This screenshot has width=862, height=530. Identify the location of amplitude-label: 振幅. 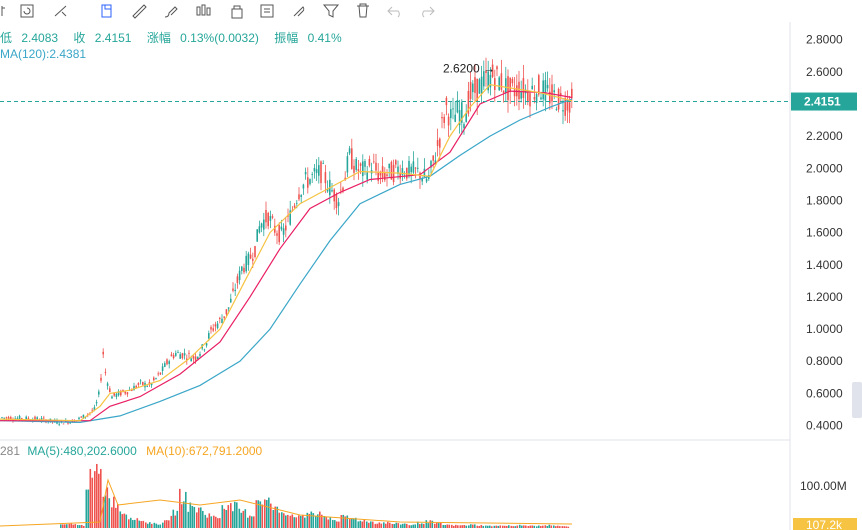
(286, 38).